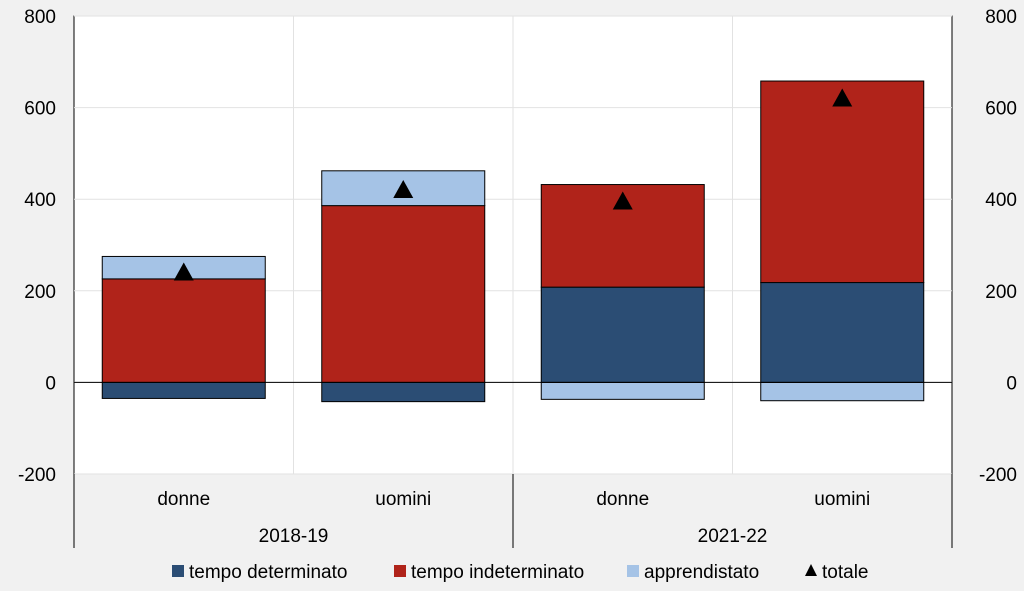 This screenshot has height=591, width=1024. I want to click on x-group-label: 2018-19, so click(294, 536).